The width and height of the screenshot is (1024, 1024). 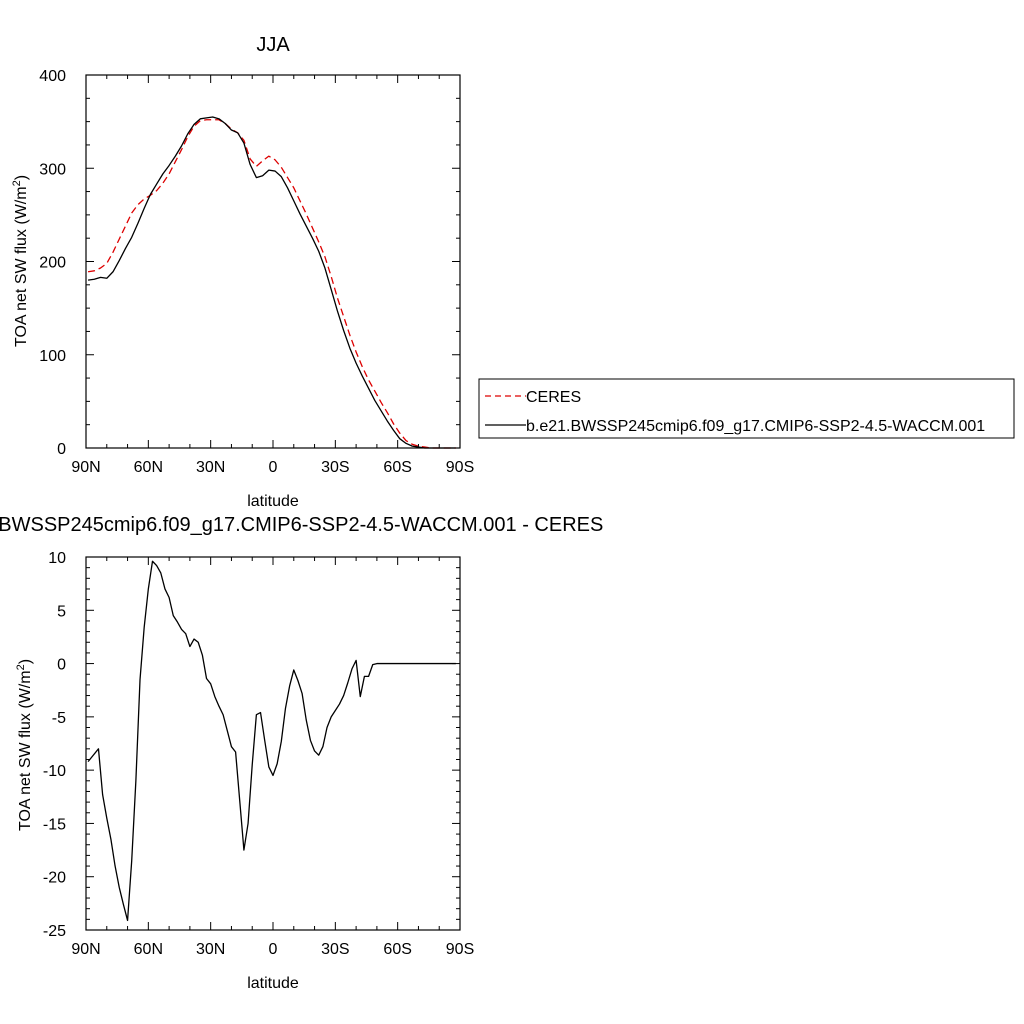 What do you see at coordinates (397, 467) in the screenshot?
I see `top-x-tick-label: 60S` at bounding box center [397, 467].